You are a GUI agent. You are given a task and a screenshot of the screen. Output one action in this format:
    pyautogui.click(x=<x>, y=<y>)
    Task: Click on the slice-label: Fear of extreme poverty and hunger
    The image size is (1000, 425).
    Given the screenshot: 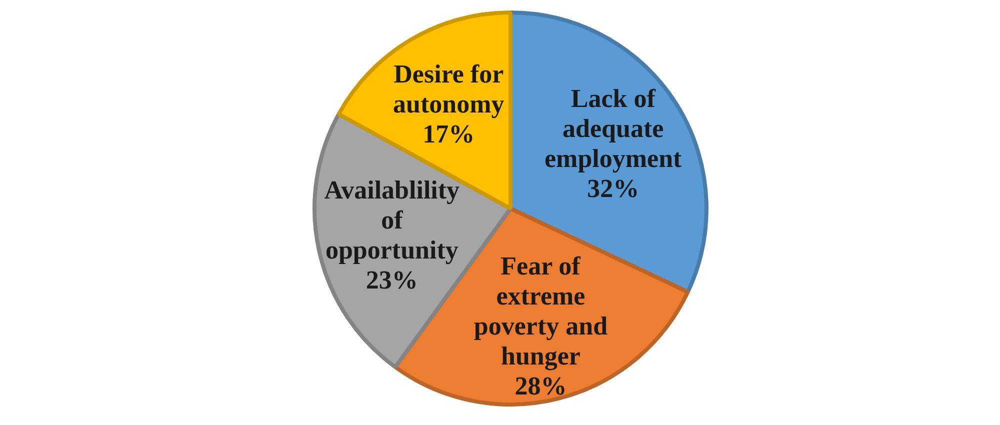 What is the action you would take?
    pyautogui.click(x=541, y=311)
    